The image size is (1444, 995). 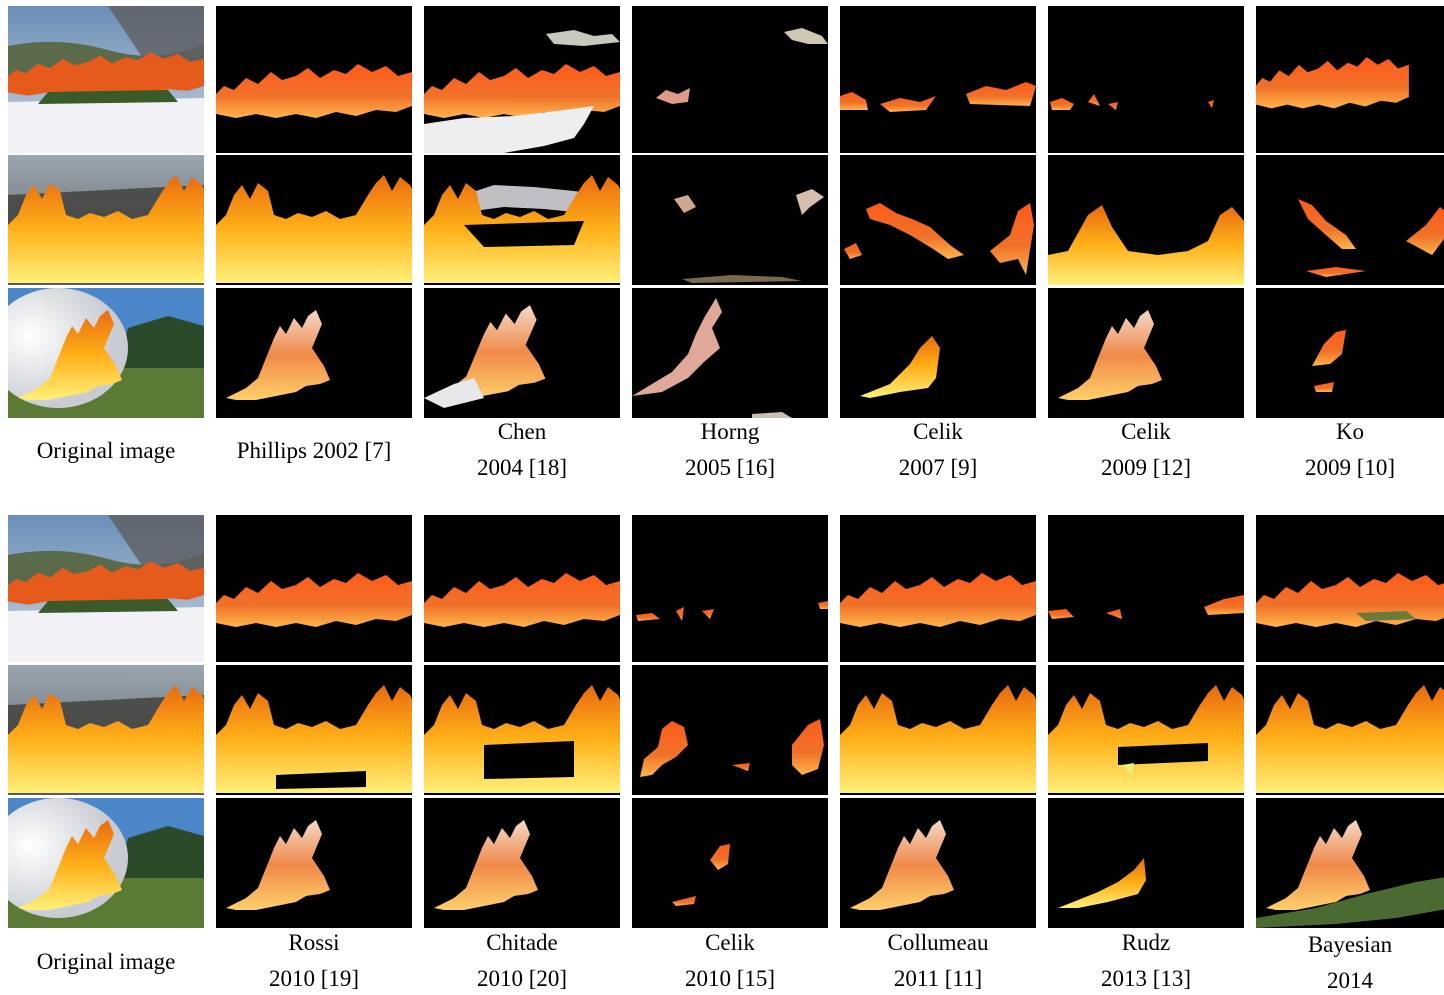 I want to click on result-horng-row1, so click(x=730, y=79).